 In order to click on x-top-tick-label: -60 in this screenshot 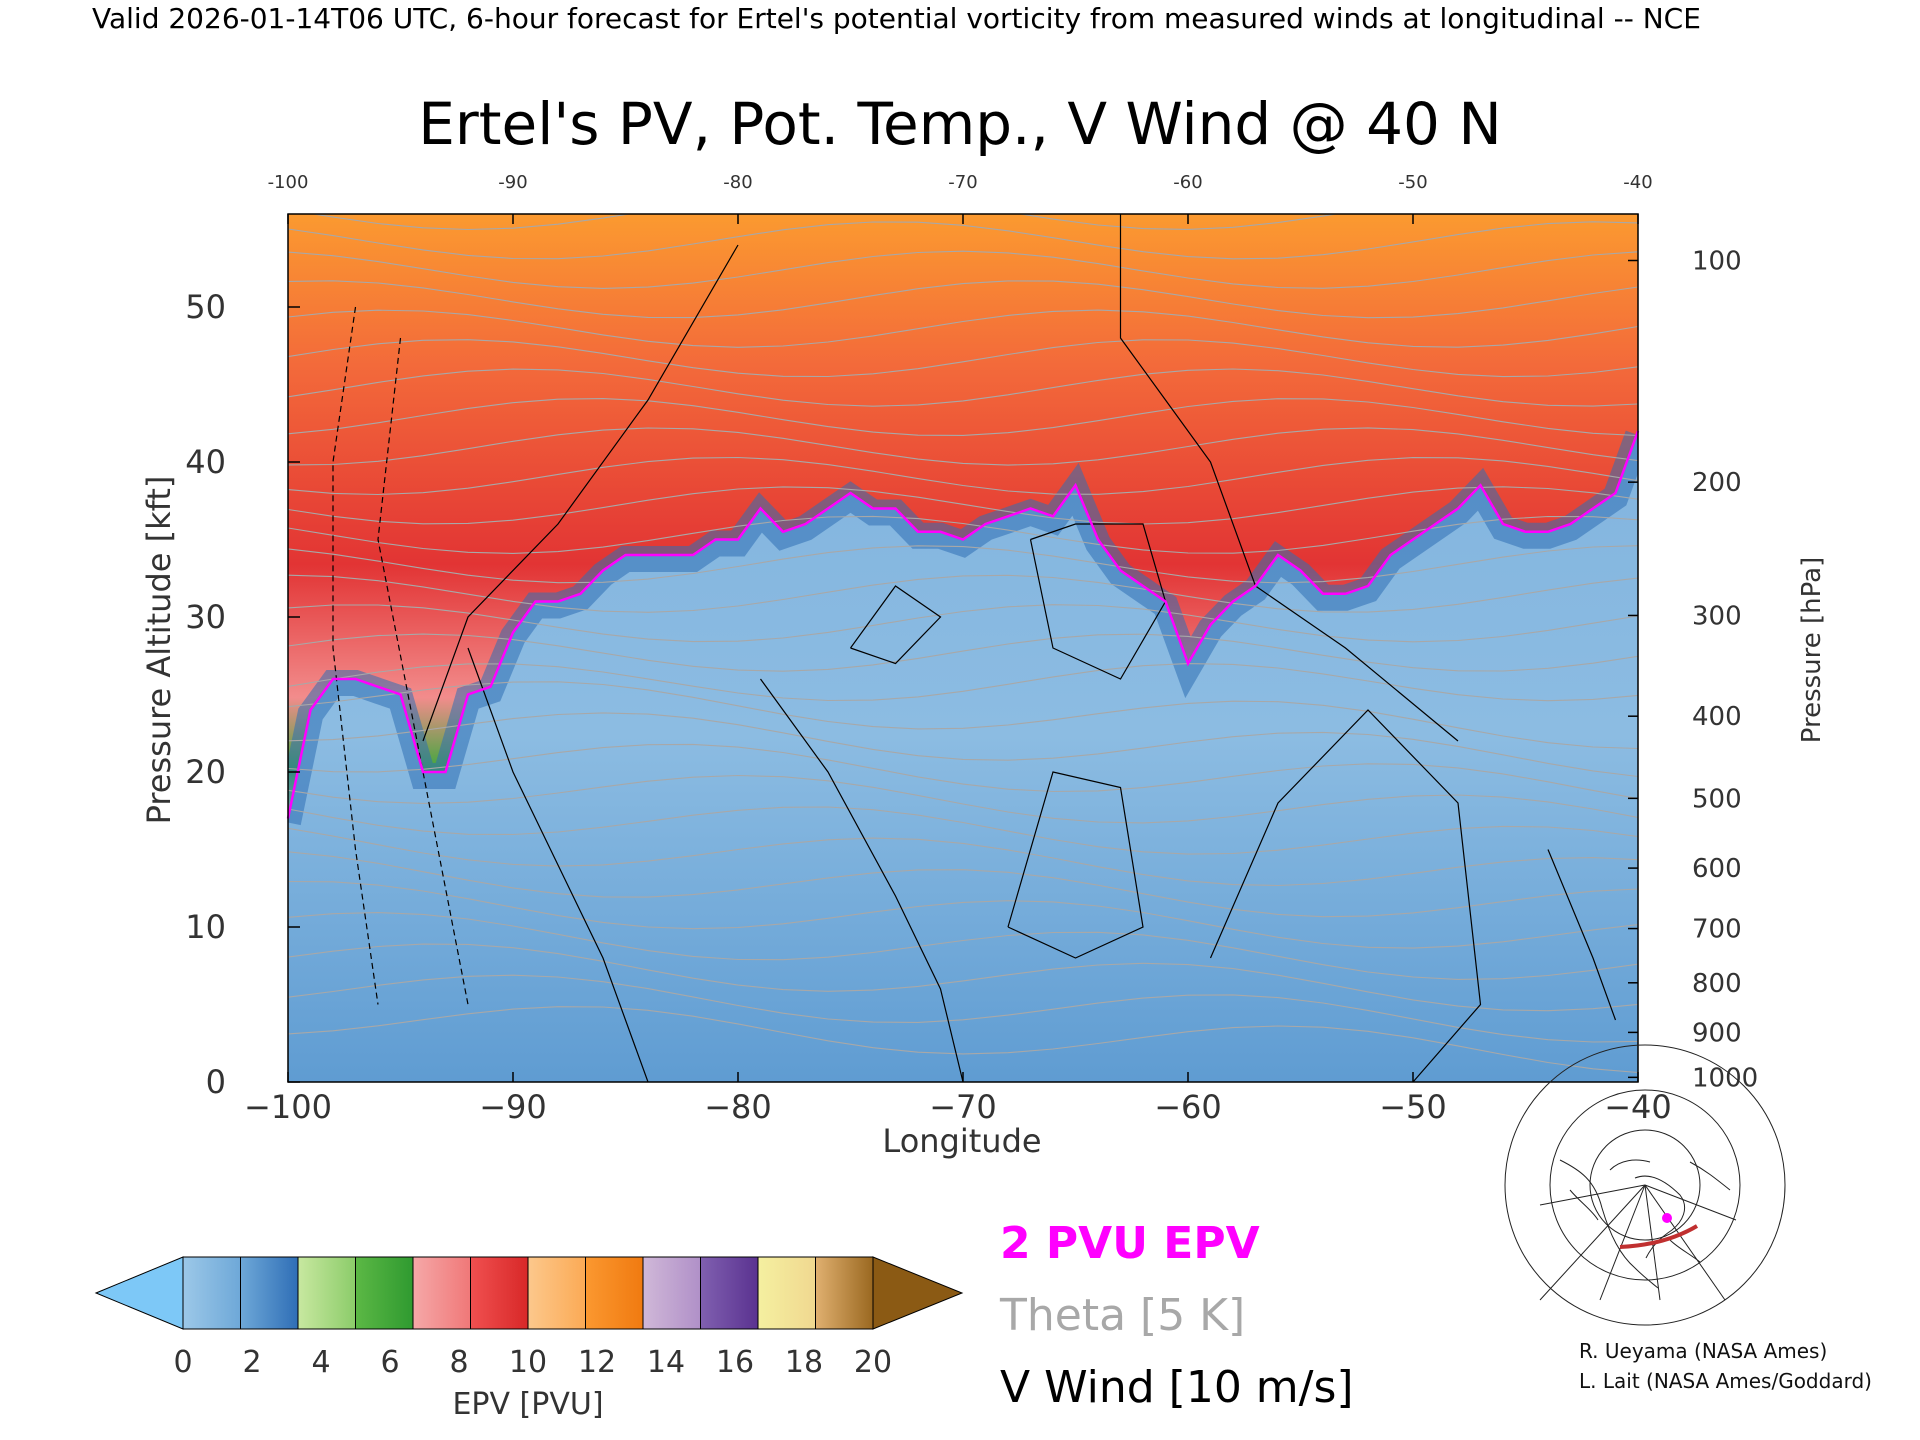, I will do `click(1187, 182)`.